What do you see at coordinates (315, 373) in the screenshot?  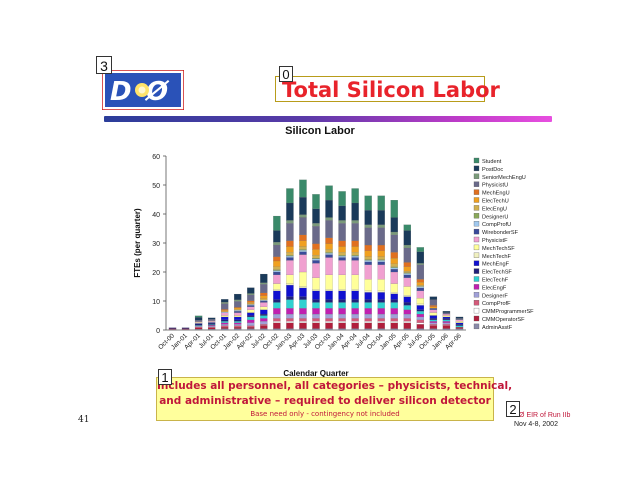 I see `x-axis-label: Calendar Quarter` at bounding box center [315, 373].